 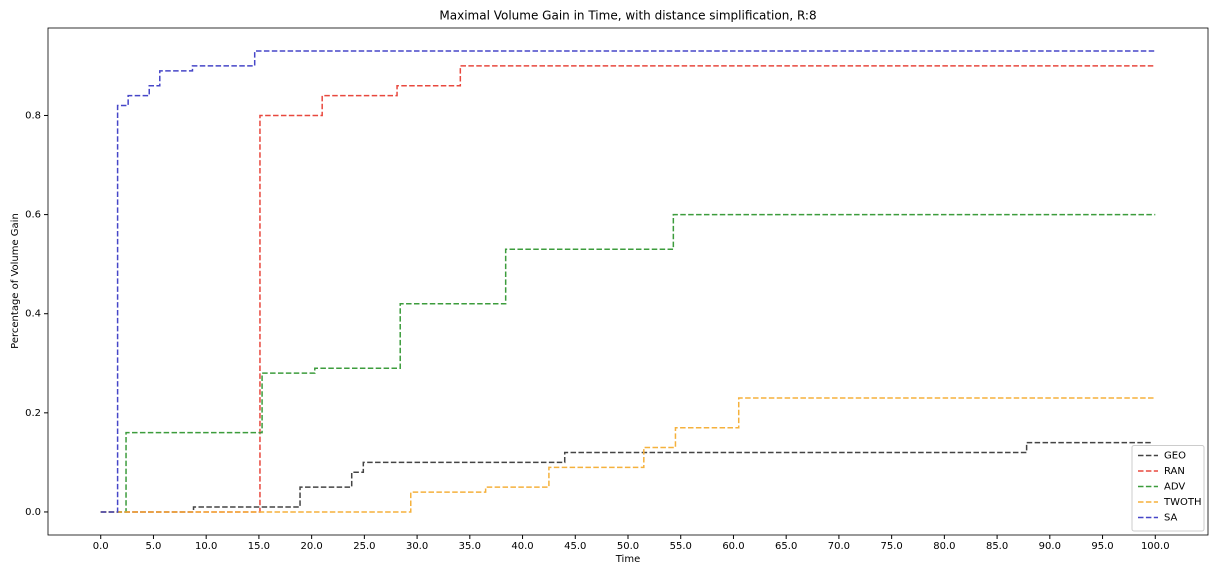 What do you see at coordinates (33, 512) in the screenshot?
I see `y-tick-label: 0.0` at bounding box center [33, 512].